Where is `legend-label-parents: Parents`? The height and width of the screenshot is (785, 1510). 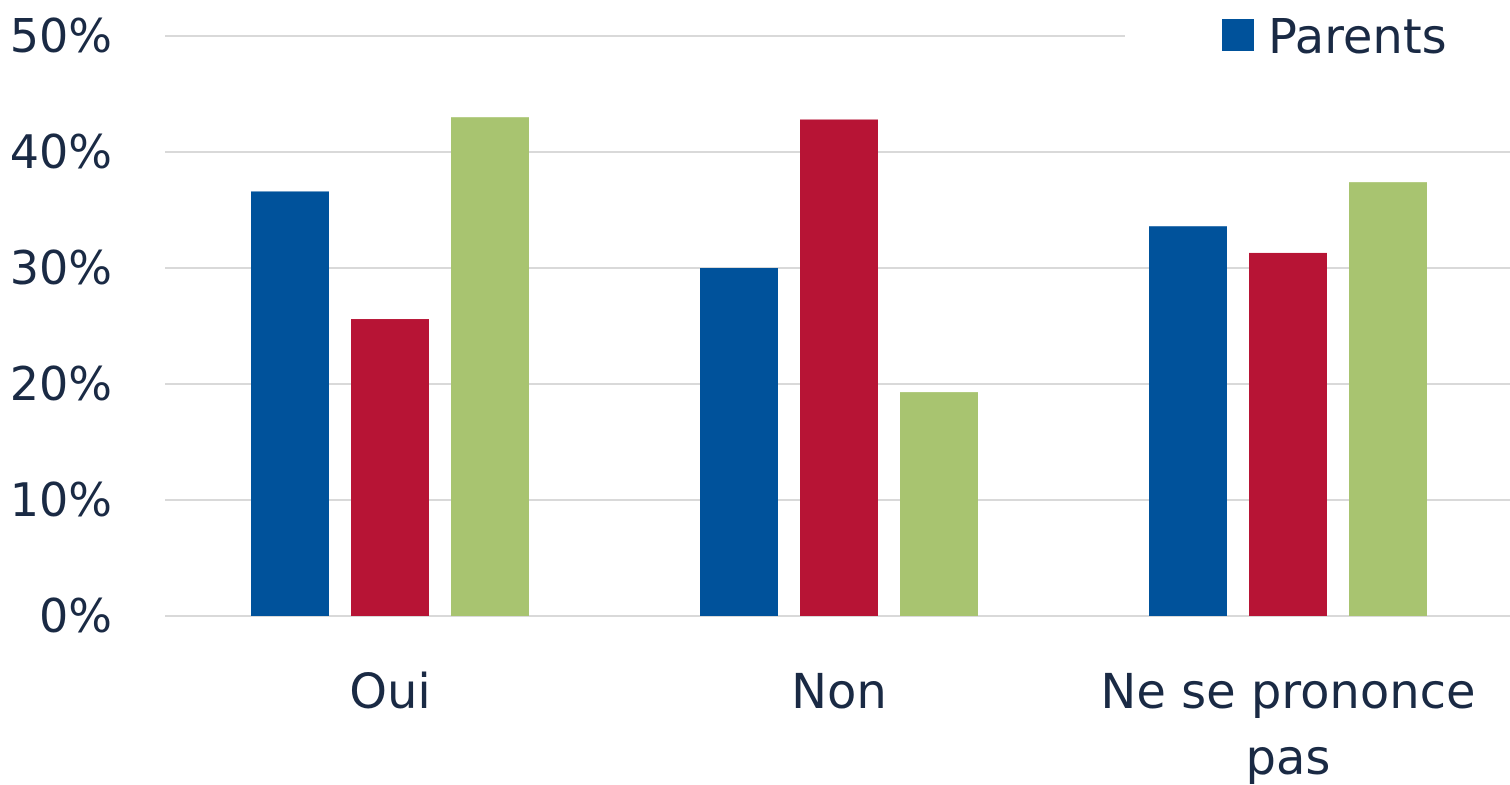 legend-label-parents: Parents is located at coordinates (1357, 37).